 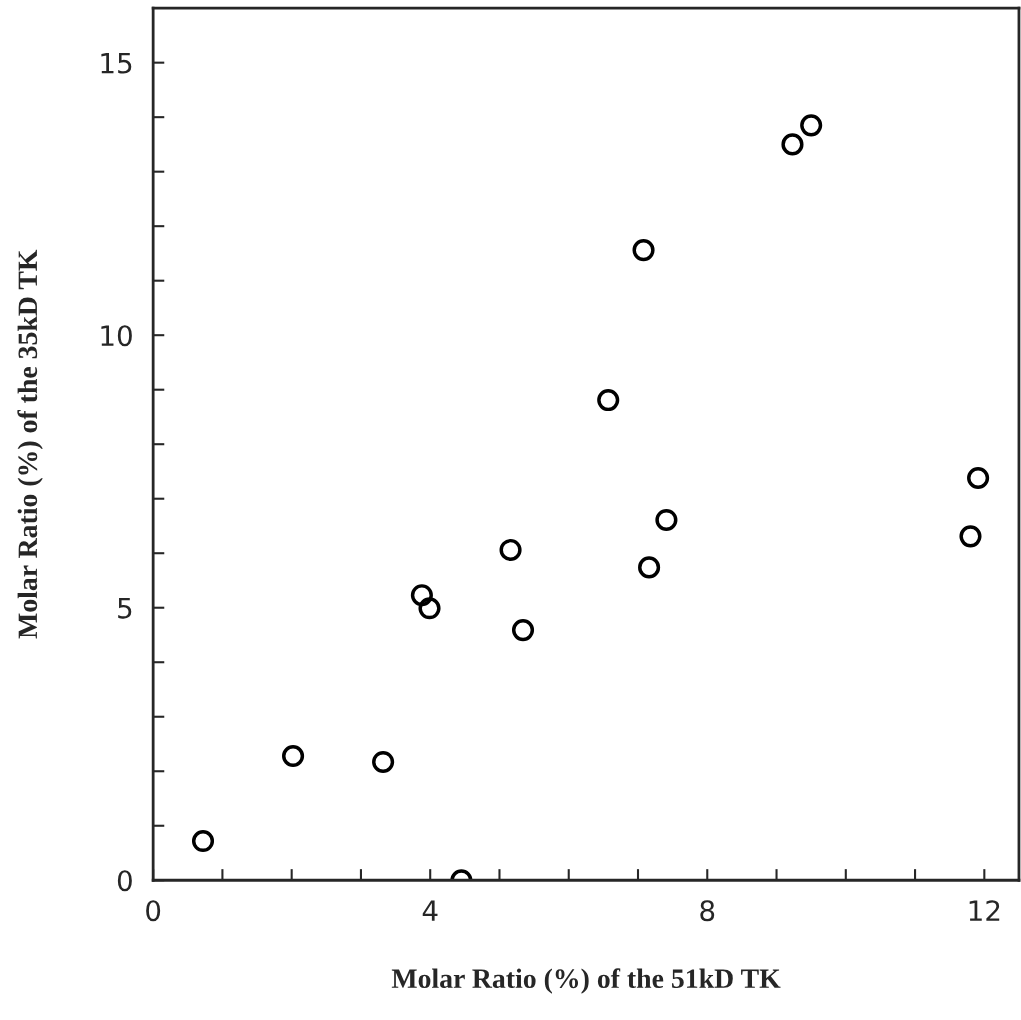 What do you see at coordinates (430, 910) in the screenshot?
I see `x-tick-label: 4` at bounding box center [430, 910].